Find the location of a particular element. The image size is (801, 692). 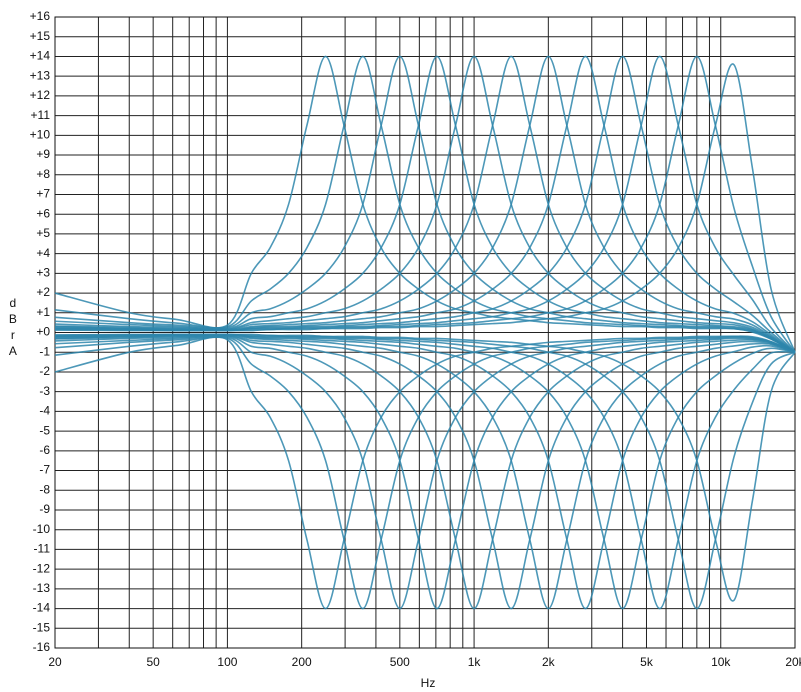

y-tick-label: +2 is located at coordinates (43, 292).